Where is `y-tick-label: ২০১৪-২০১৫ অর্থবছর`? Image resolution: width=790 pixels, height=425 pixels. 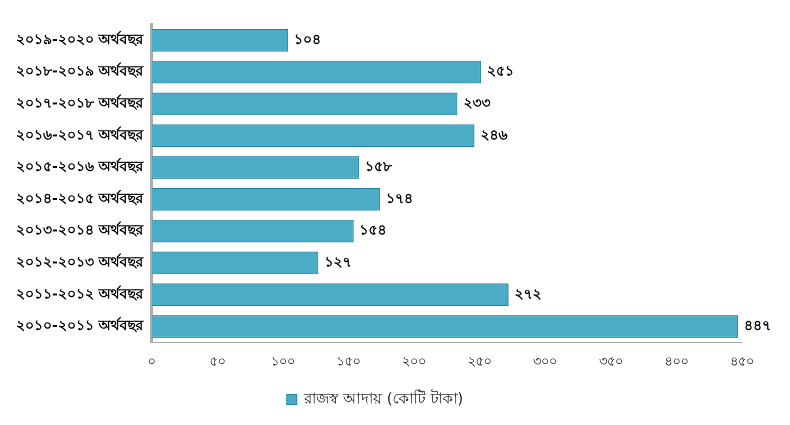
y-tick-label: ২০১৪-২০১৫ অর্থবছর is located at coordinates (80, 197).